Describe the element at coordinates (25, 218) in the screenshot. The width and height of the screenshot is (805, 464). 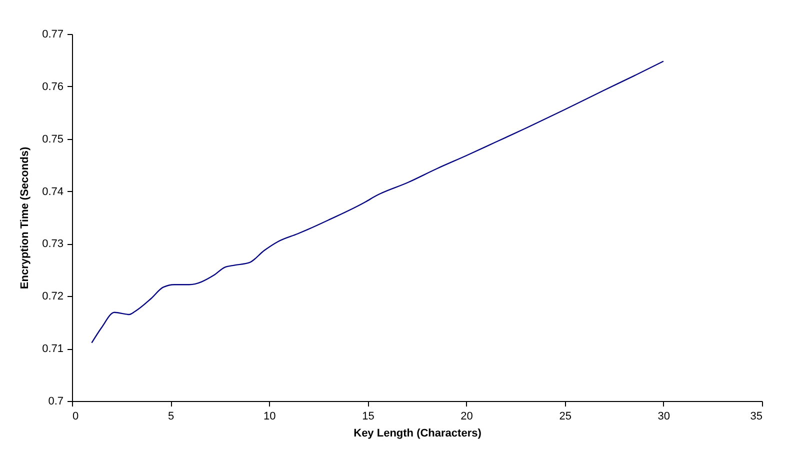
I see `y-axis-title: Encryption Time (Seconds)` at that location.